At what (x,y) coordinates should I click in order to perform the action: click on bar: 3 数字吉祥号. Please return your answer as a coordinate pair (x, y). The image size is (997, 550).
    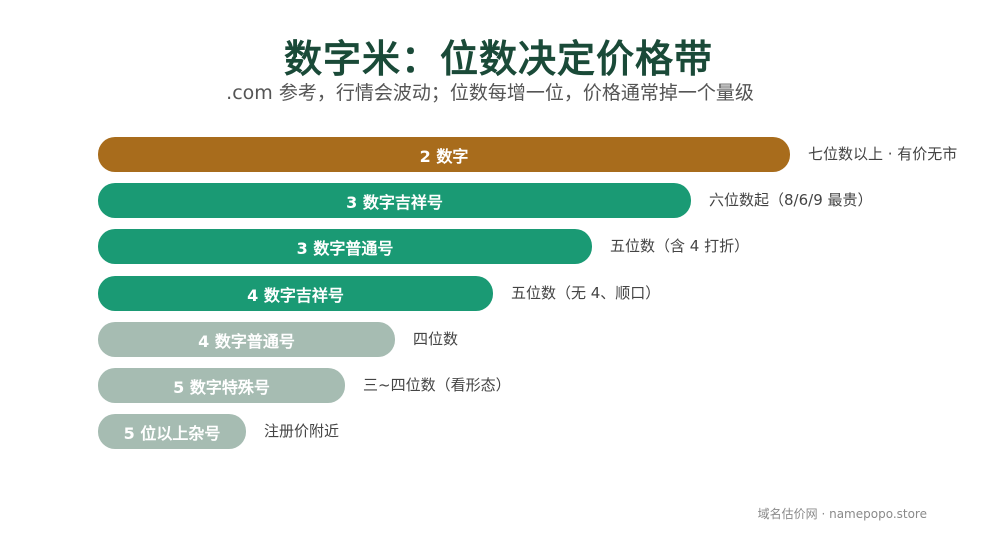
    Looking at the image, I should click on (394, 200).